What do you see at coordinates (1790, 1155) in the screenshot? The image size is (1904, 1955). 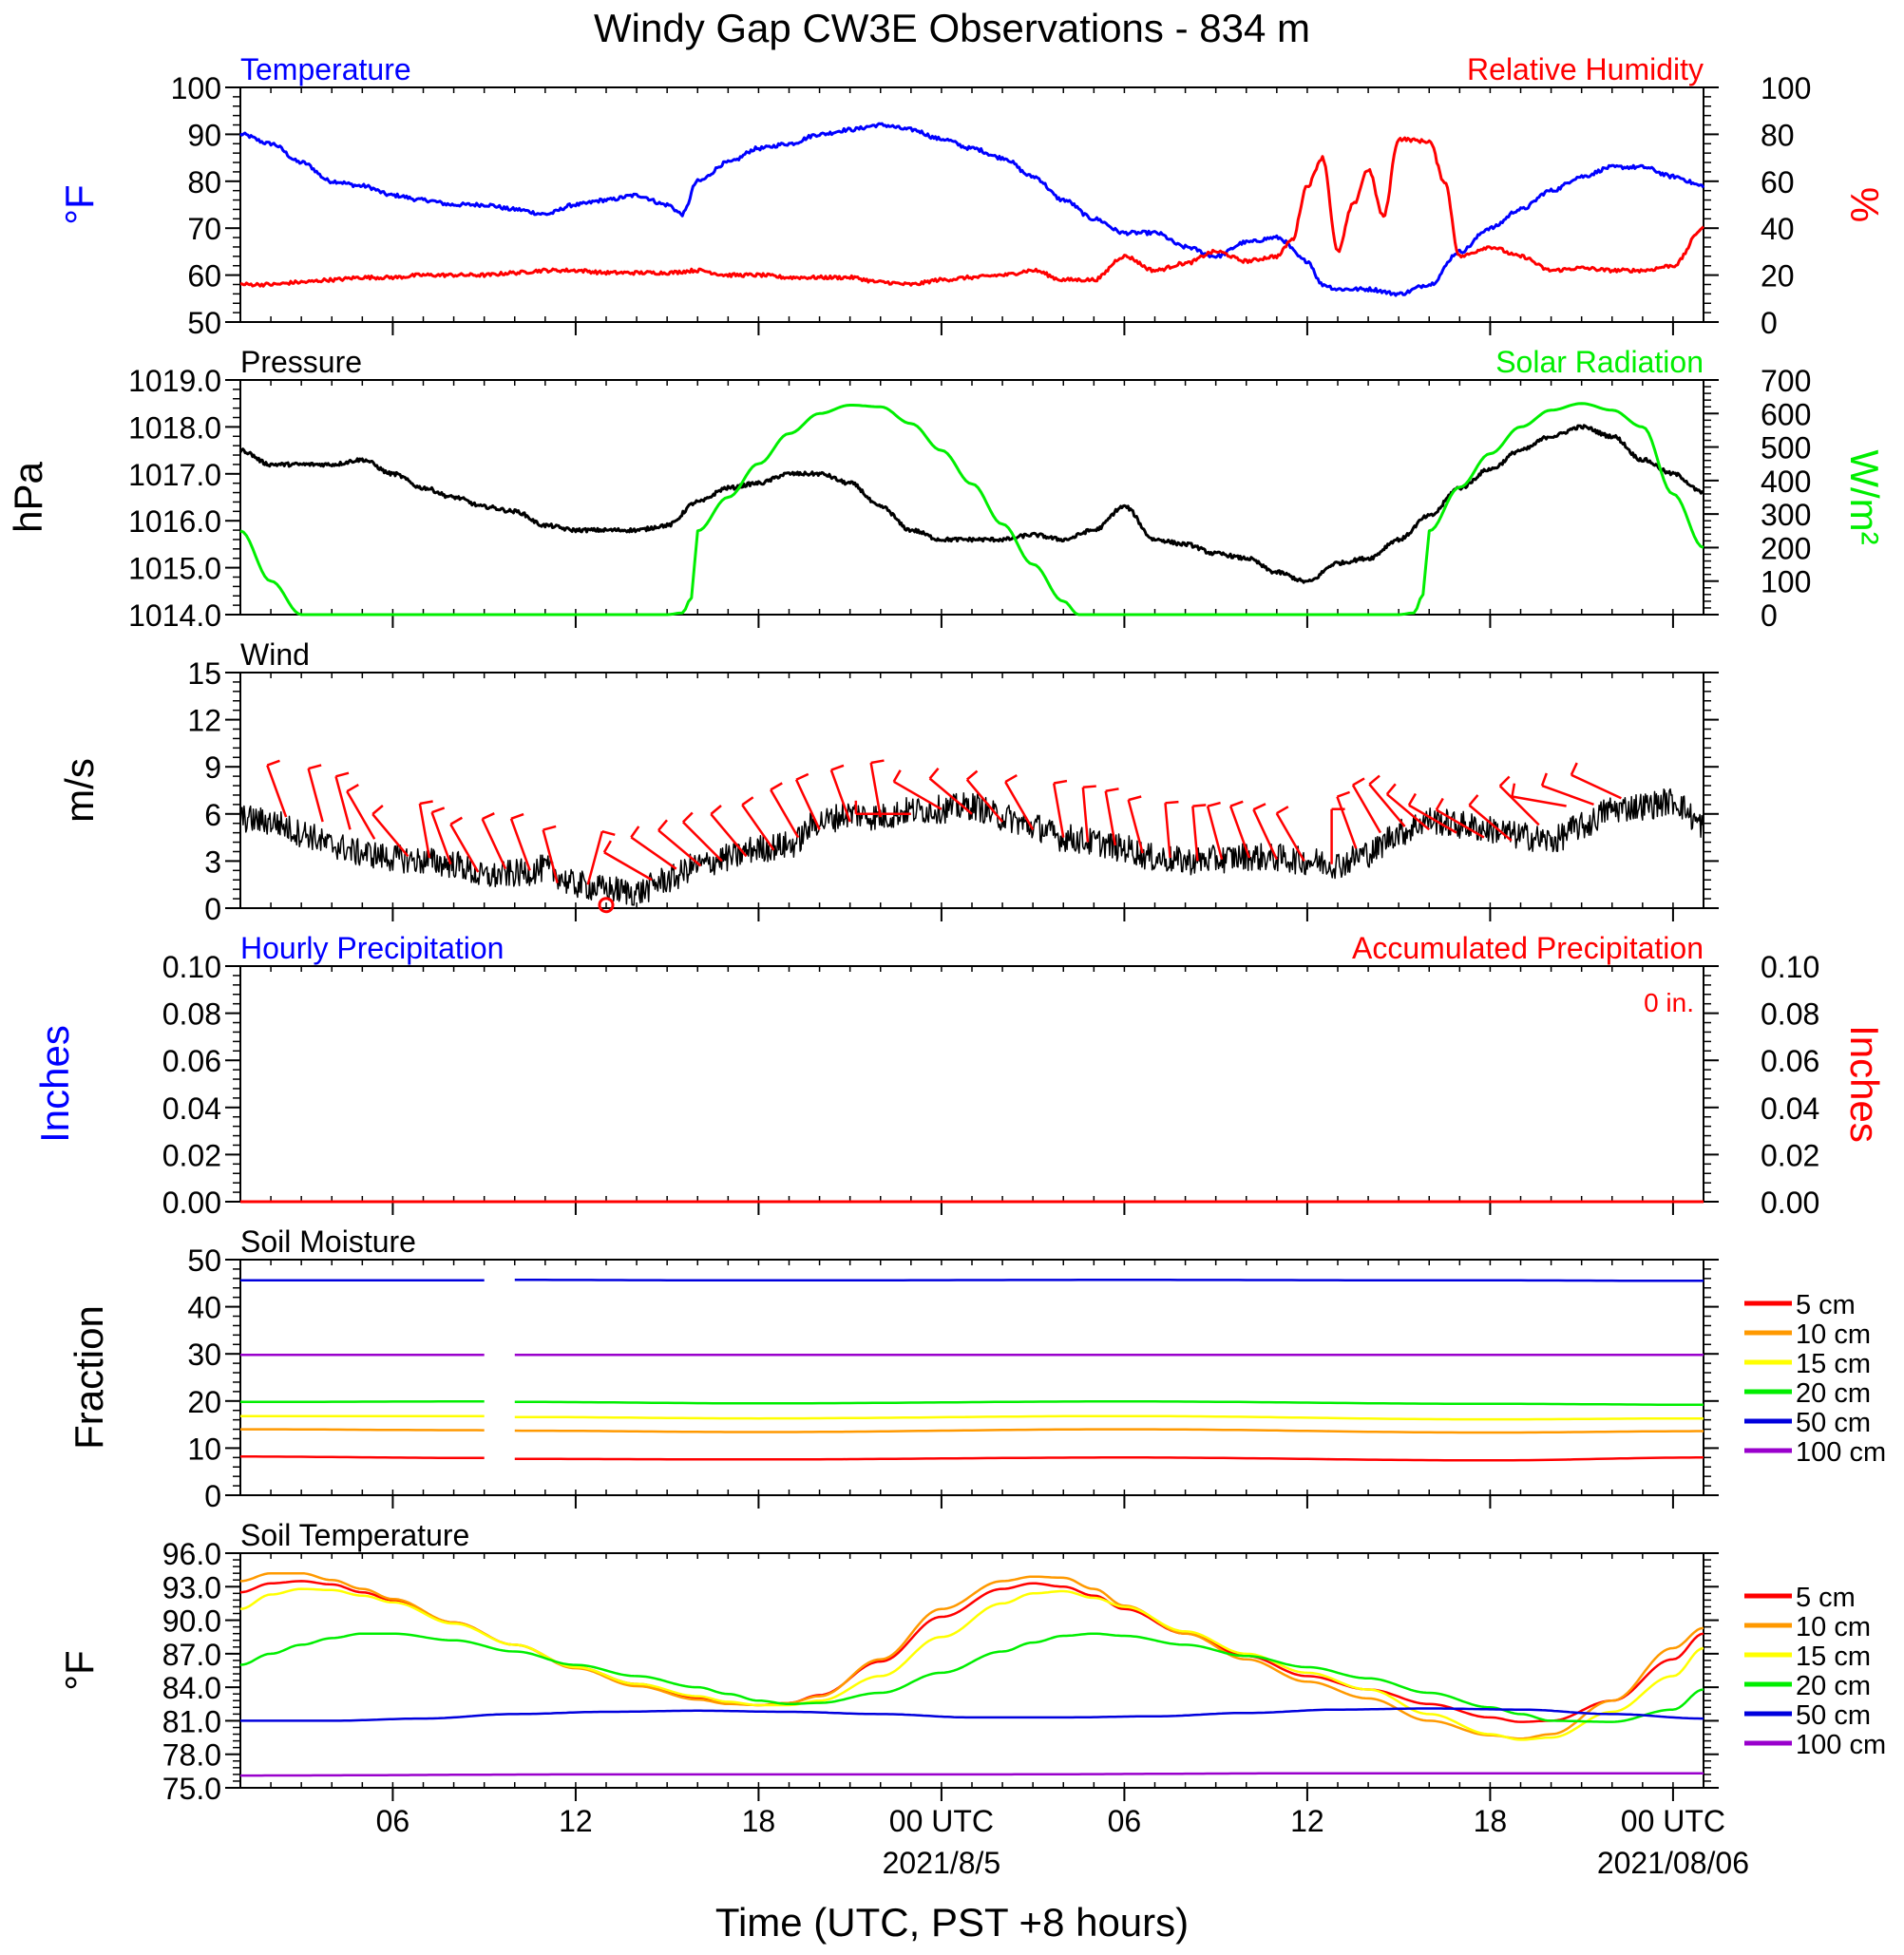 I see `y2-tick-label: 0.02` at bounding box center [1790, 1155].